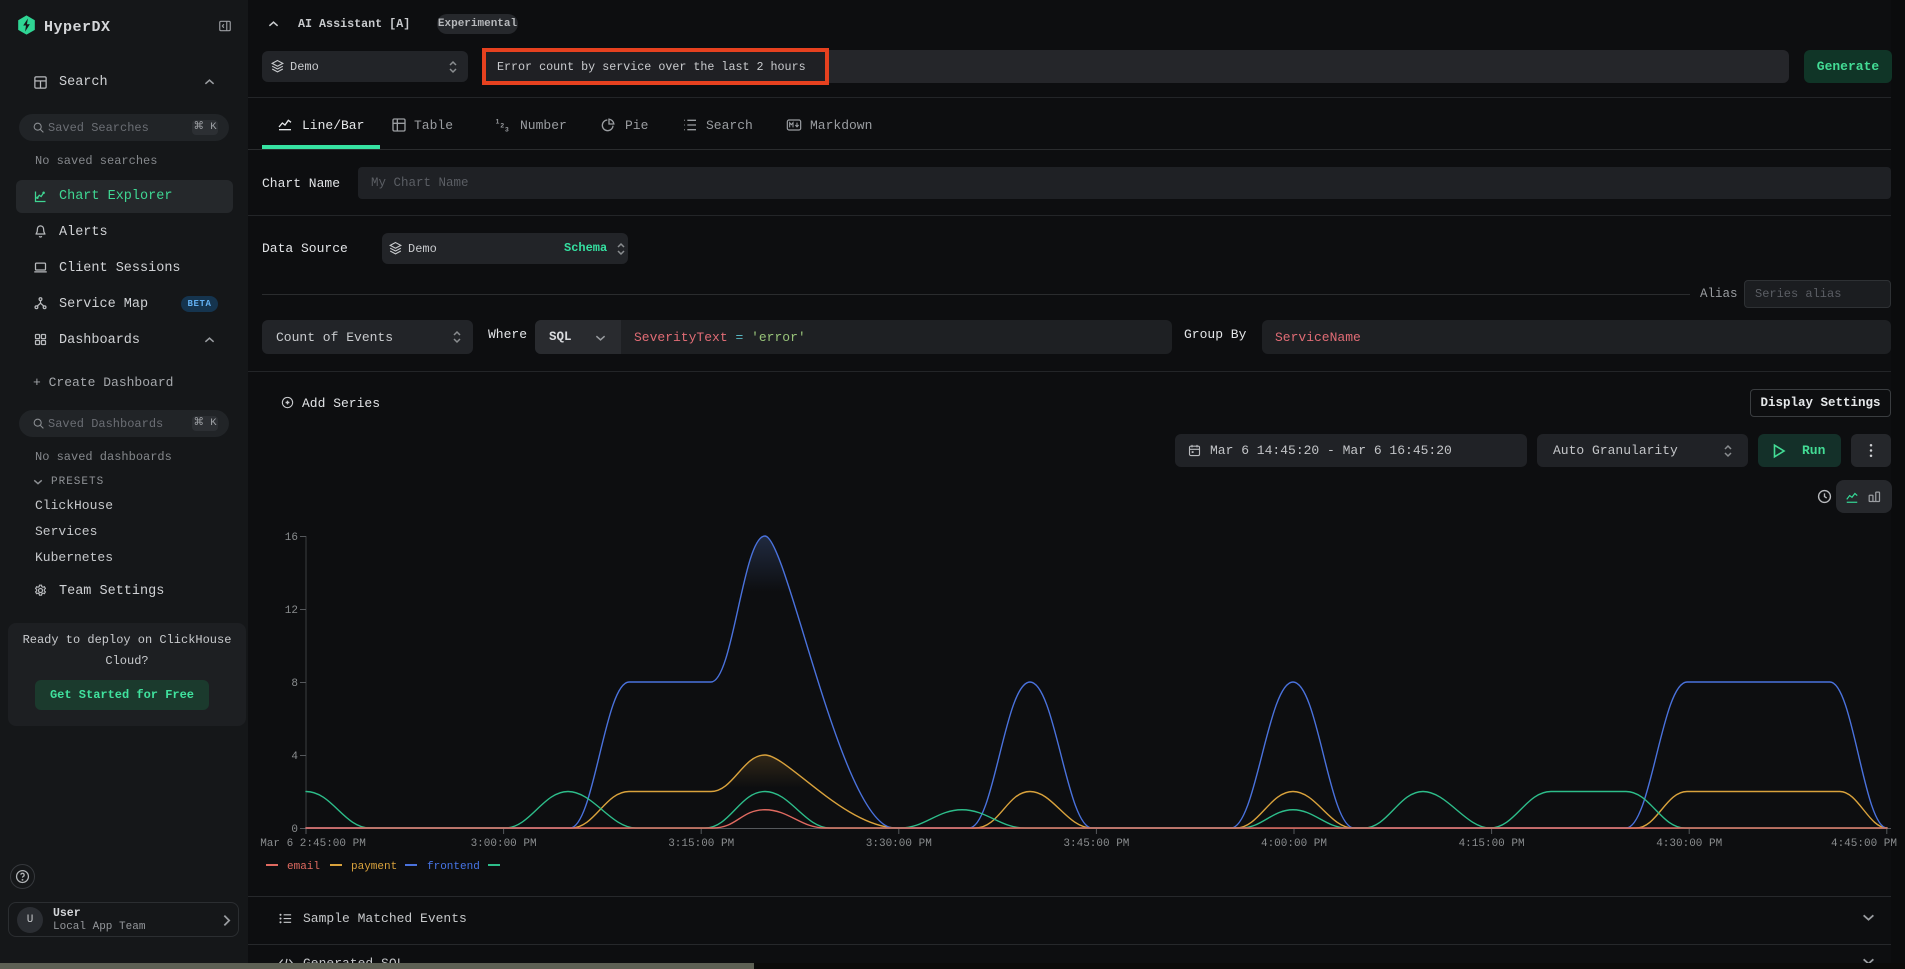 The width and height of the screenshot is (1905, 969). What do you see at coordinates (313, 844) in the screenshot?
I see `svg-text: Mar 6 2:45:00 PM` at bounding box center [313, 844].